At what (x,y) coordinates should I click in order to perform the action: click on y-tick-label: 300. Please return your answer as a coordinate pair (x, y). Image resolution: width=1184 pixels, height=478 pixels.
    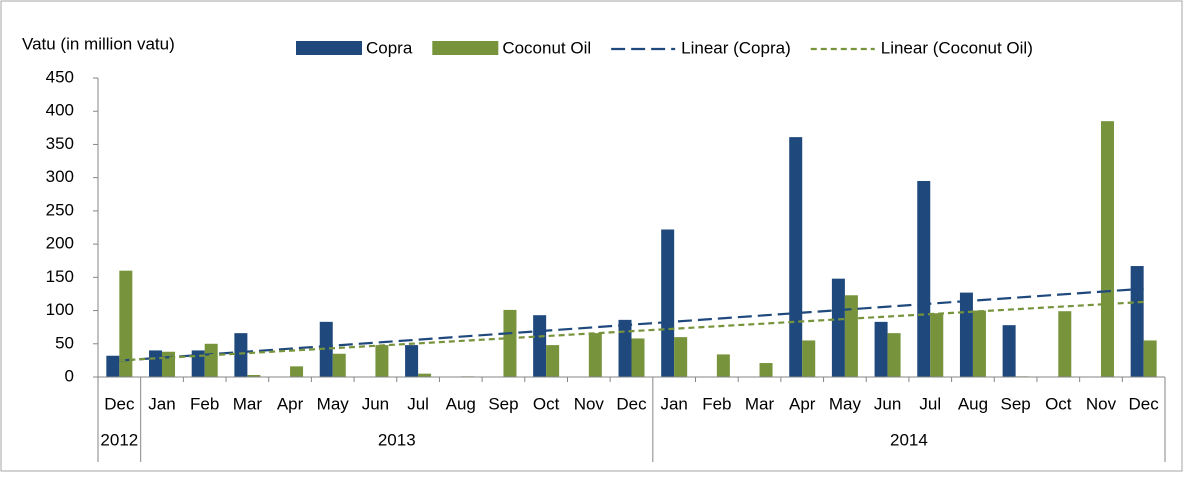
    Looking at the image, I should click on (60, 176).